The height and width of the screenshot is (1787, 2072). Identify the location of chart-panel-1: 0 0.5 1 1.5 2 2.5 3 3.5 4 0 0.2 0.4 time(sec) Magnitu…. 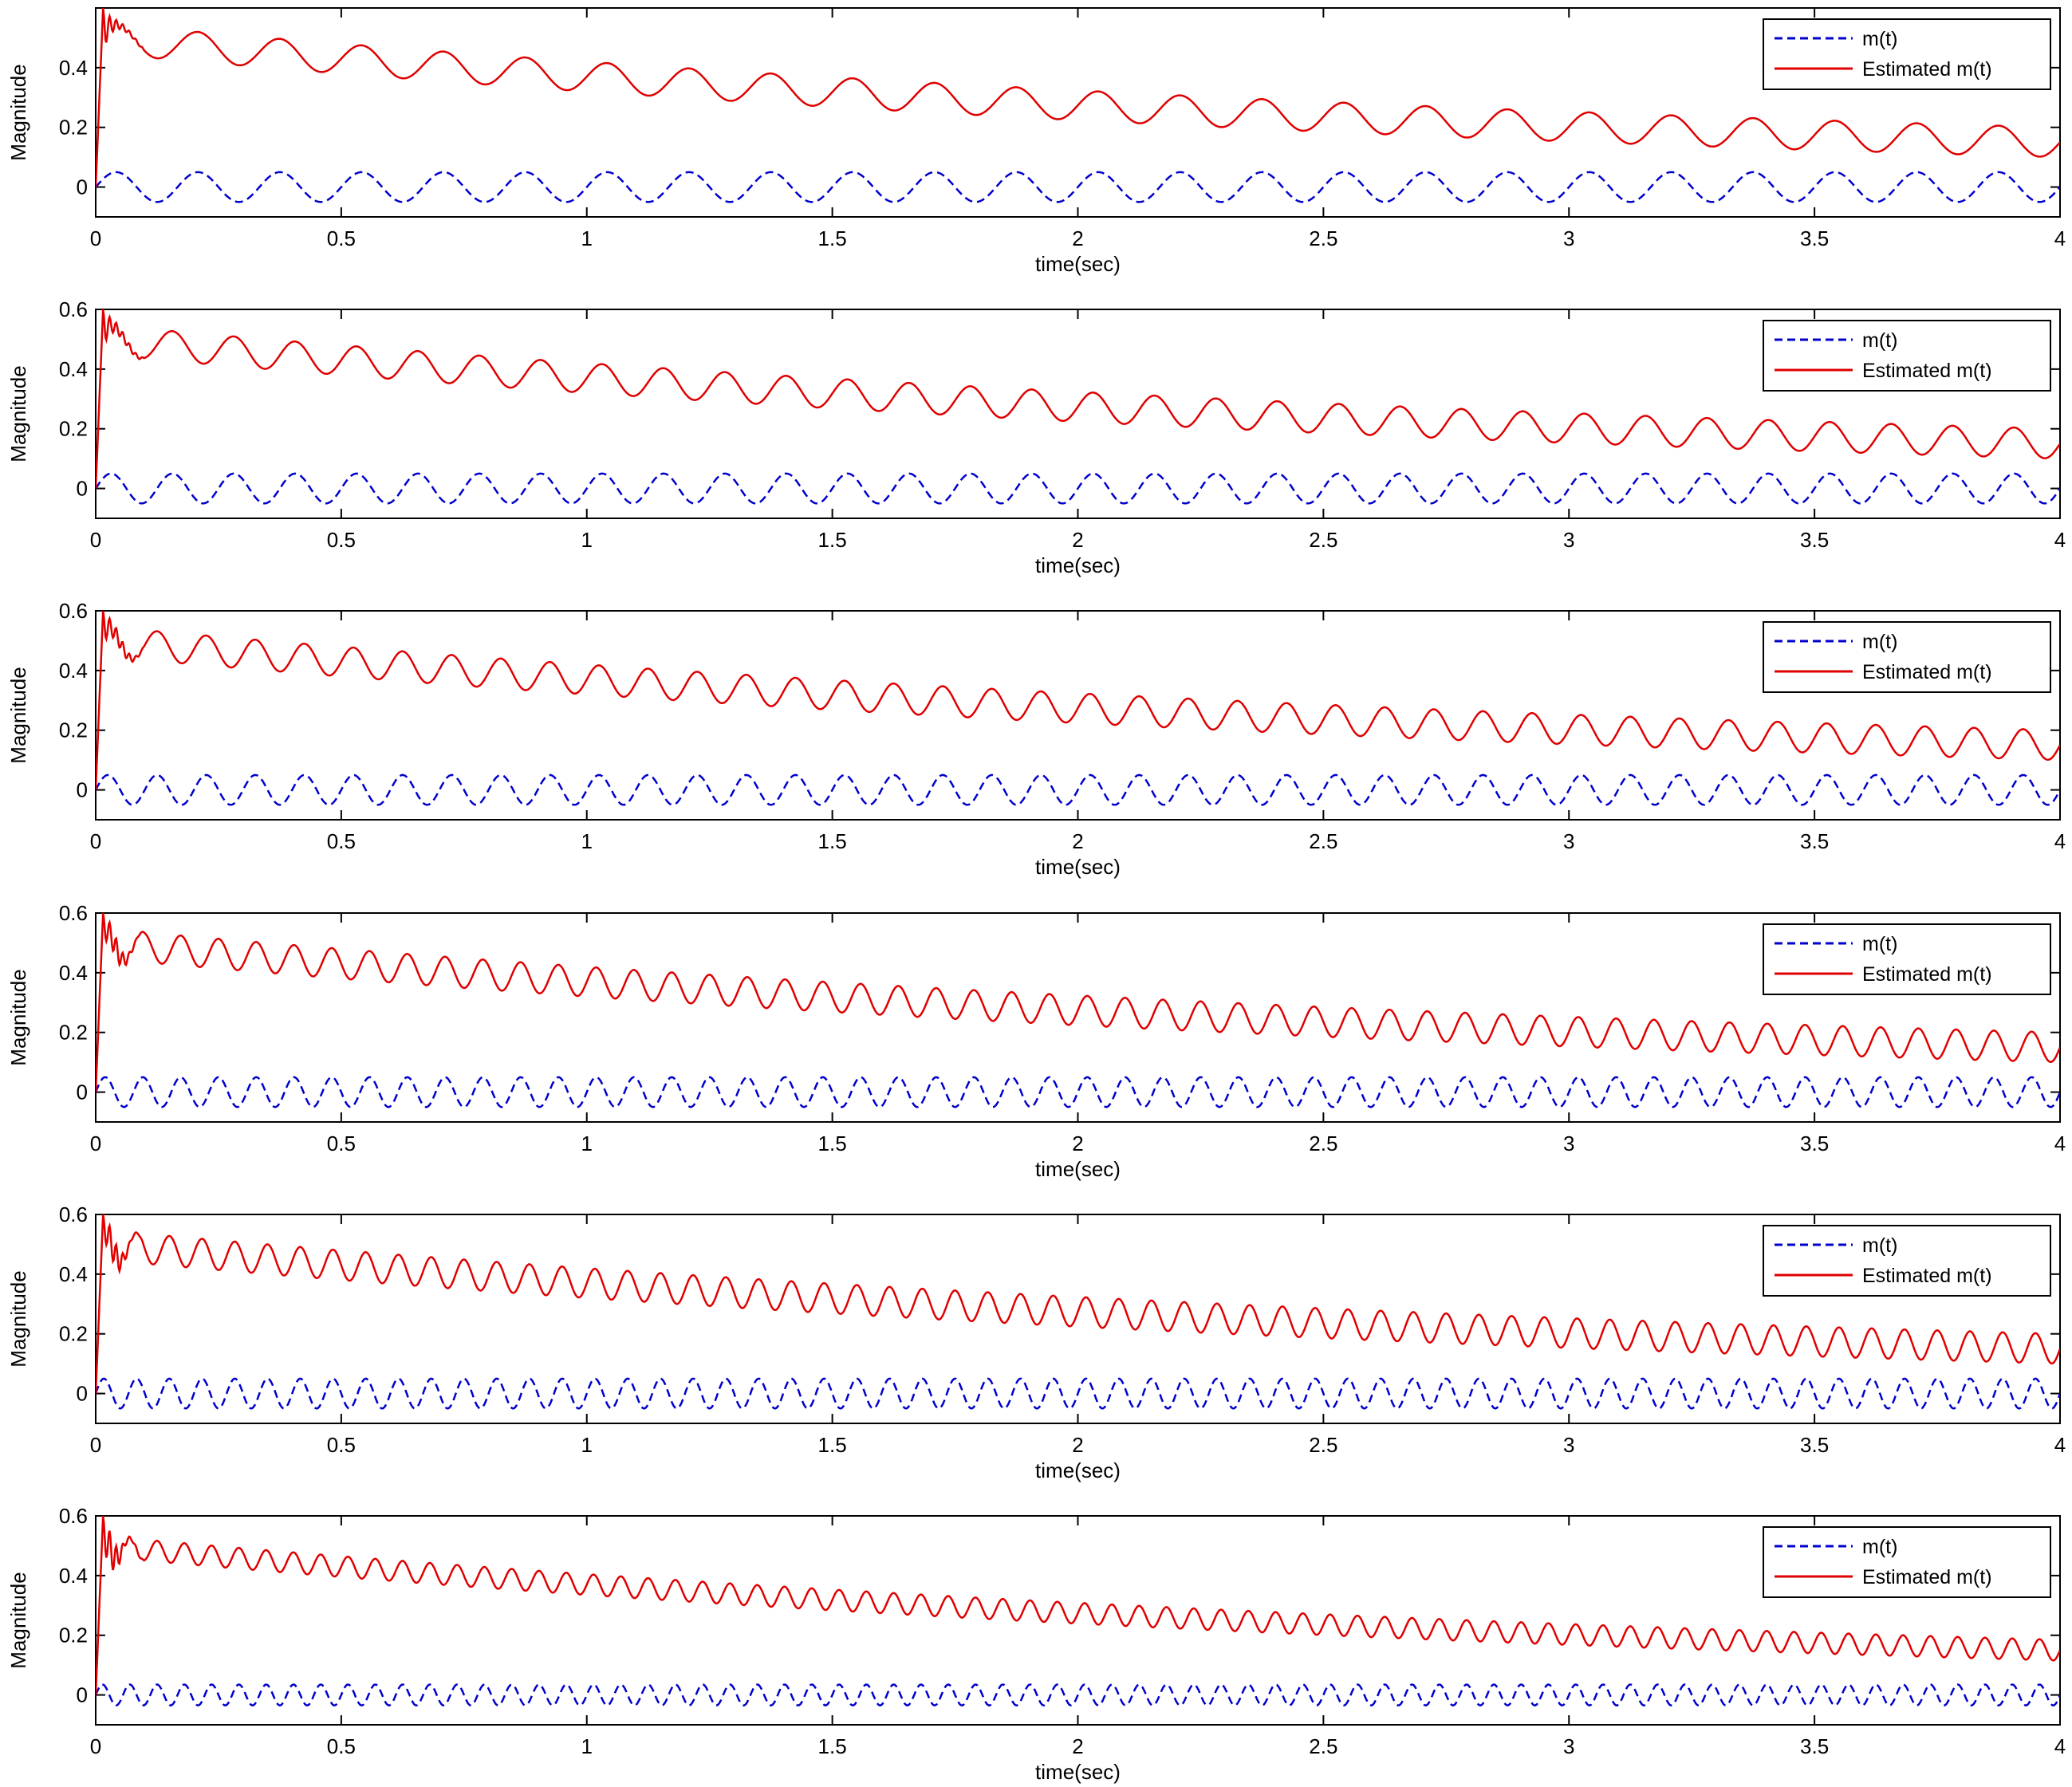
(1036, 141).